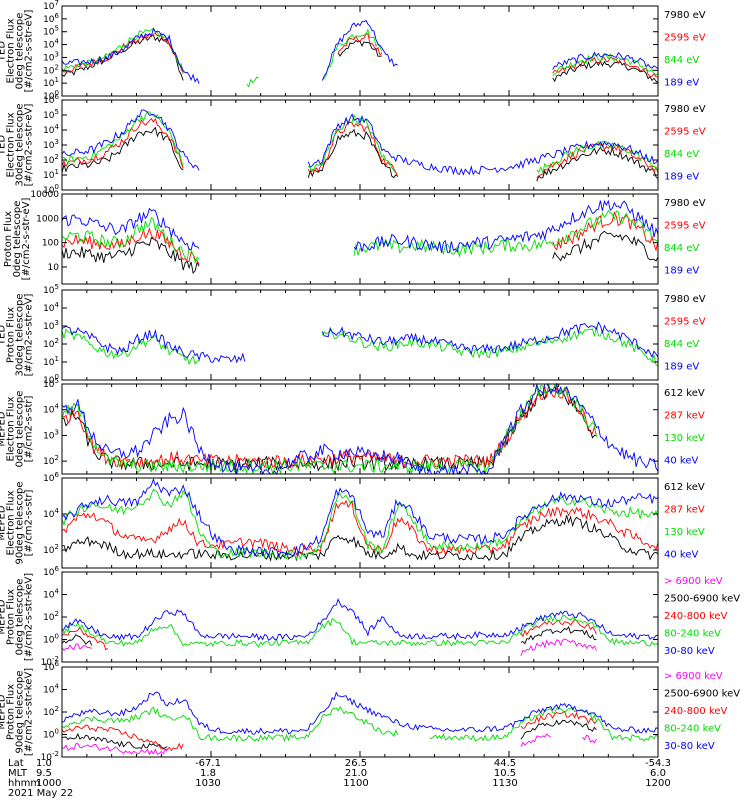 The height and width of the screenshot is (800, 750). What do you see at coordinates (657, 783) in the screenshot?
I see `footer-value-hhmm-5: 1200` at bounding box center [657, 783].